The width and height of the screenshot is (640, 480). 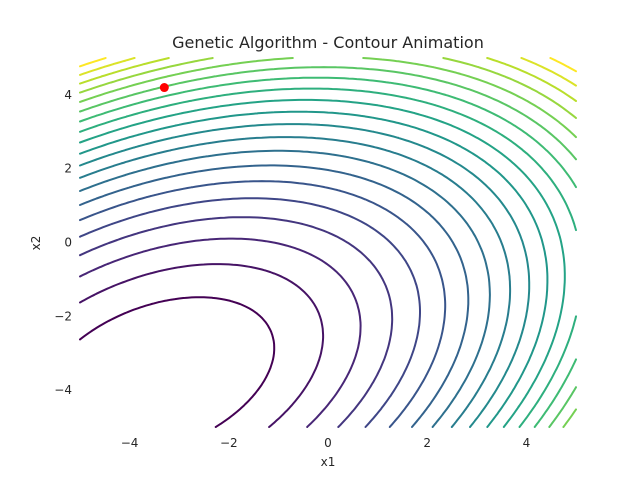 What do you see at coordinates (229, 443) in the screenshot?
I see `x-tick-label: −2` at bounding box center [229, 443].